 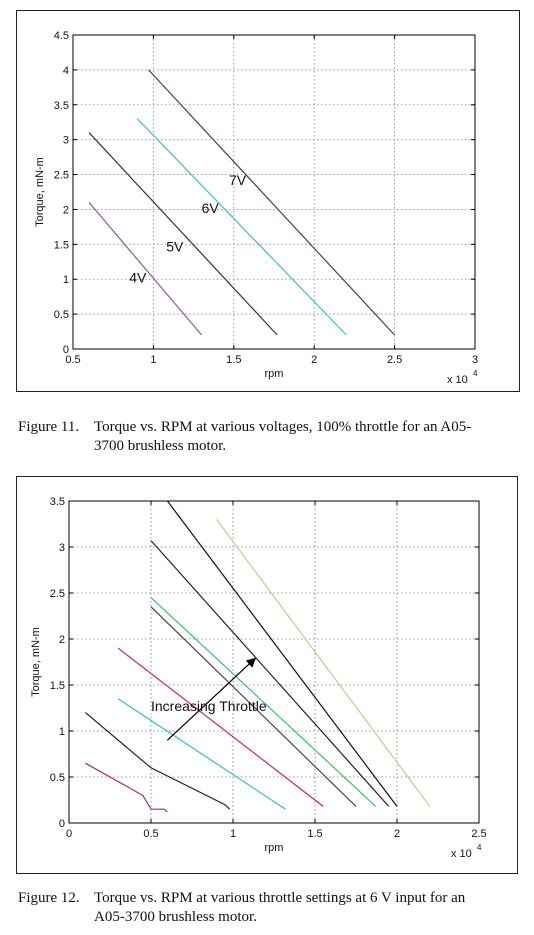 I want to click on x-tick-label: 0, so click(x=69, y=834).